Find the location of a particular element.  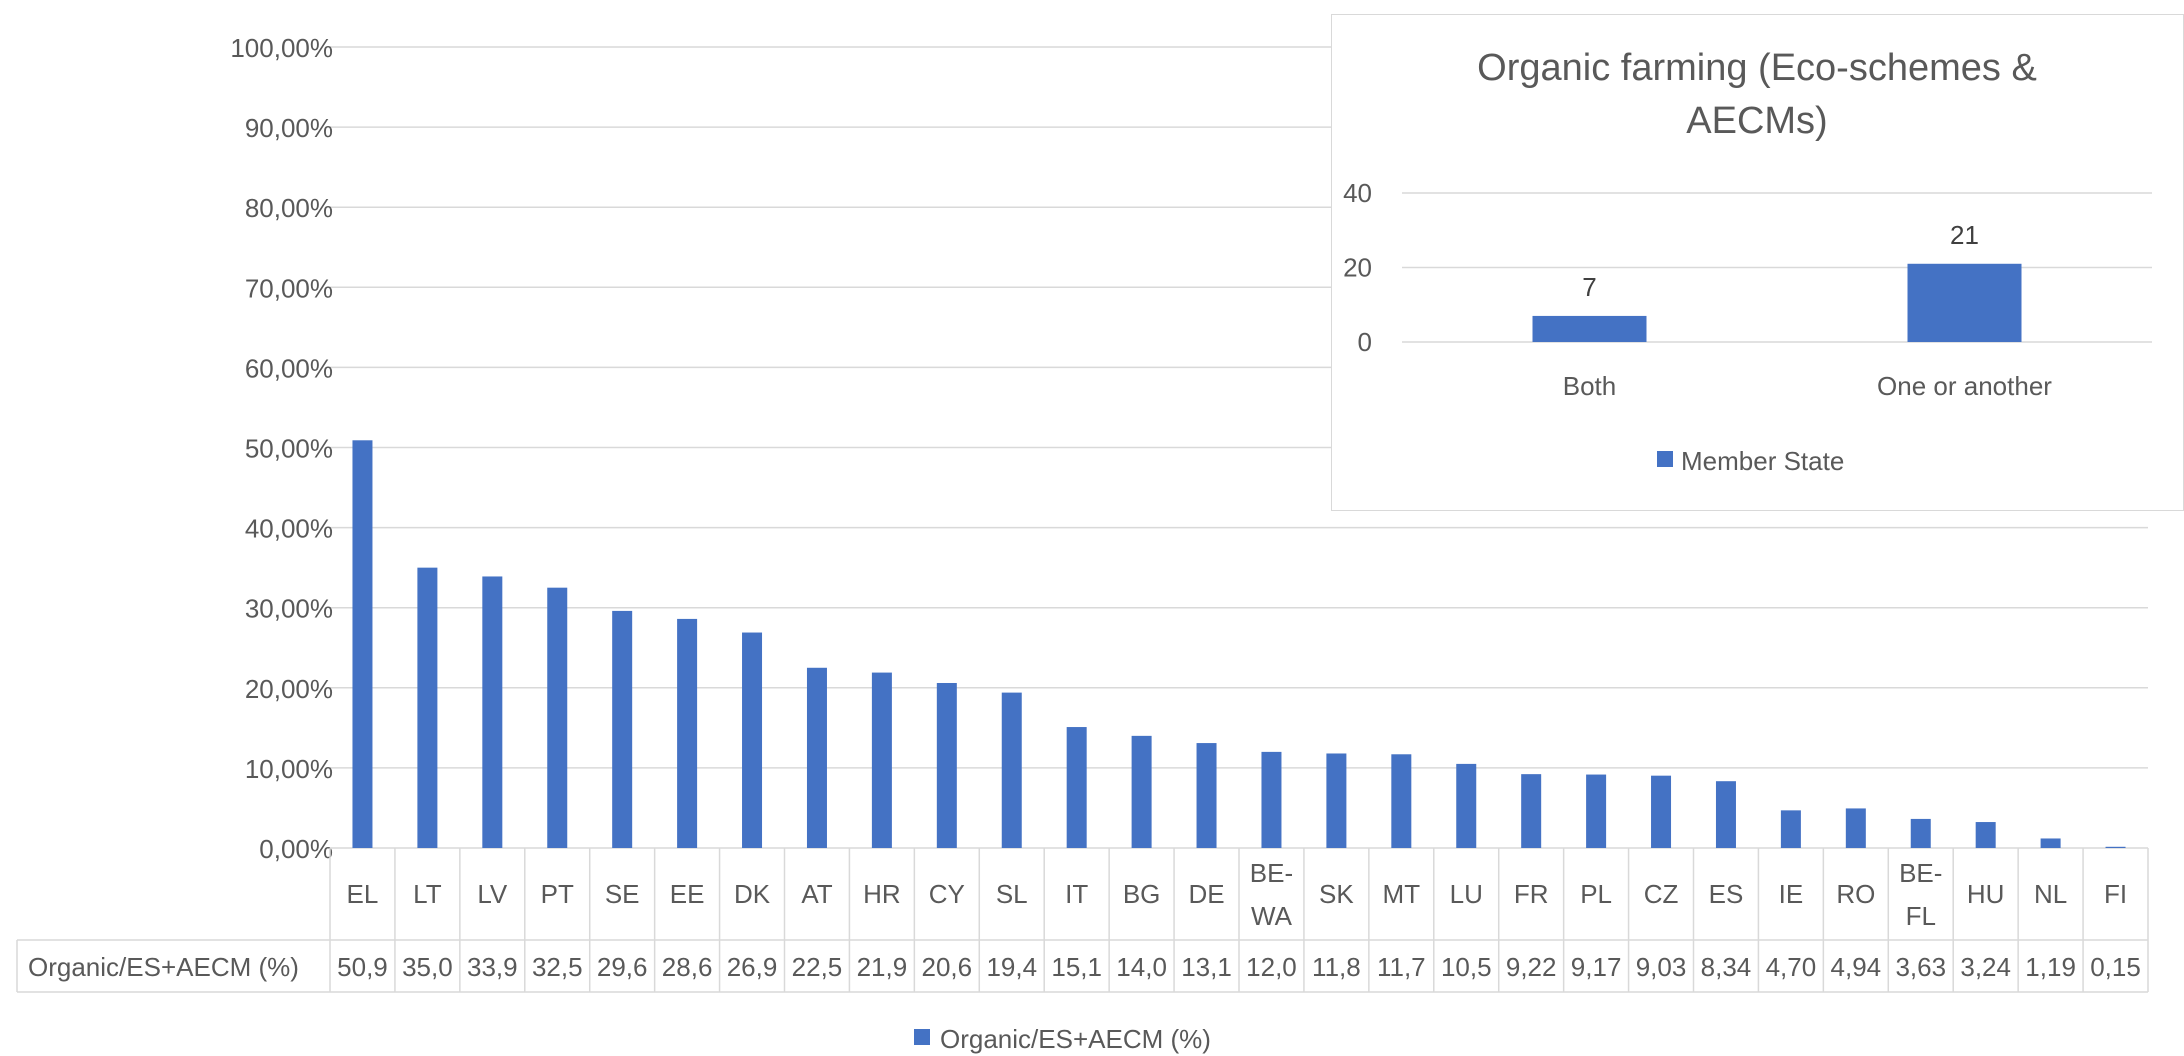

table-value: 10,5 is located at coordinates (1466, 967).